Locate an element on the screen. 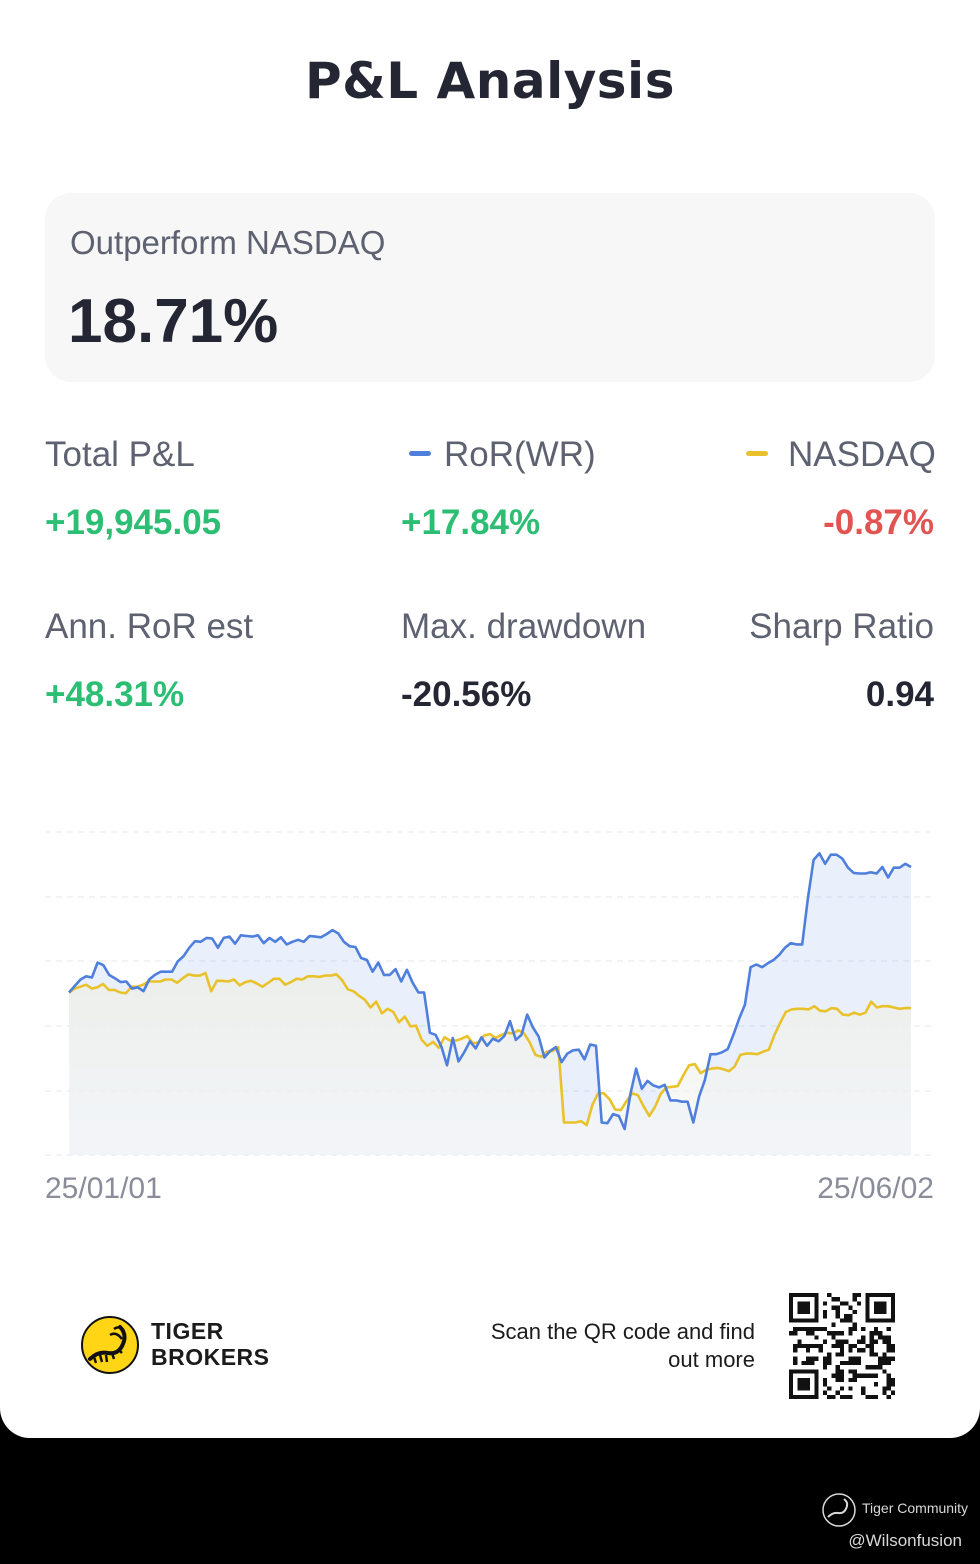 The height and width of the screenshot is (1564, 980). outperform-label: Outperform NASDAQ is located at coordinates (228, 242).